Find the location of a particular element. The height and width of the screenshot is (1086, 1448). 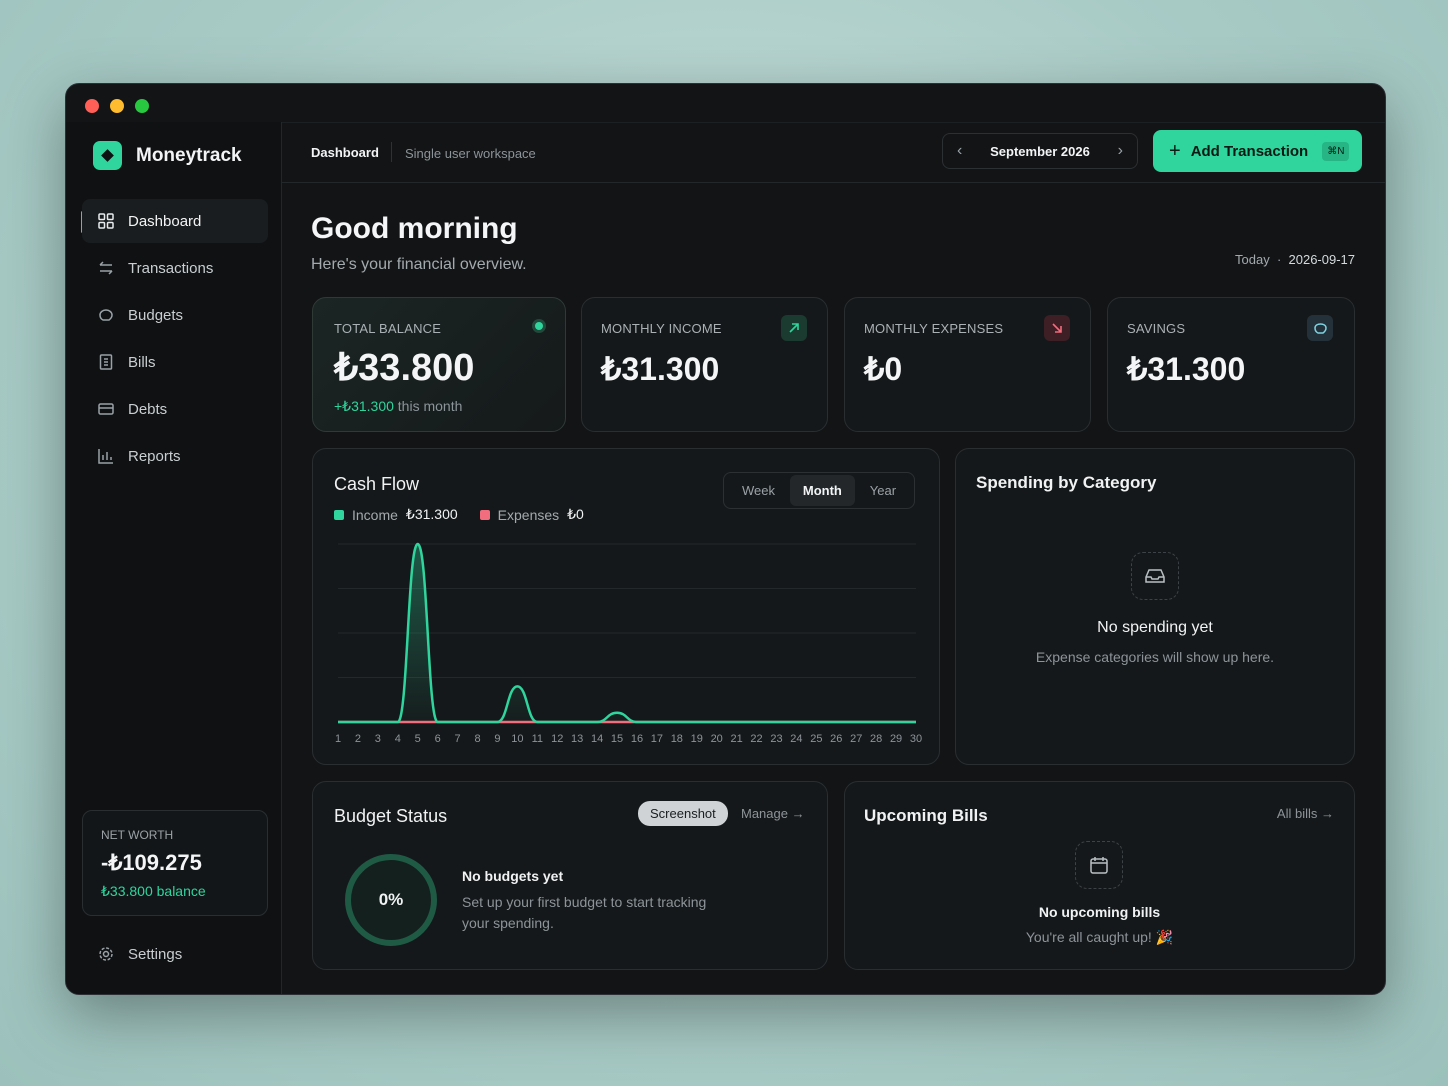

x-tick-label: 9 is located at coordinates (497, 739).